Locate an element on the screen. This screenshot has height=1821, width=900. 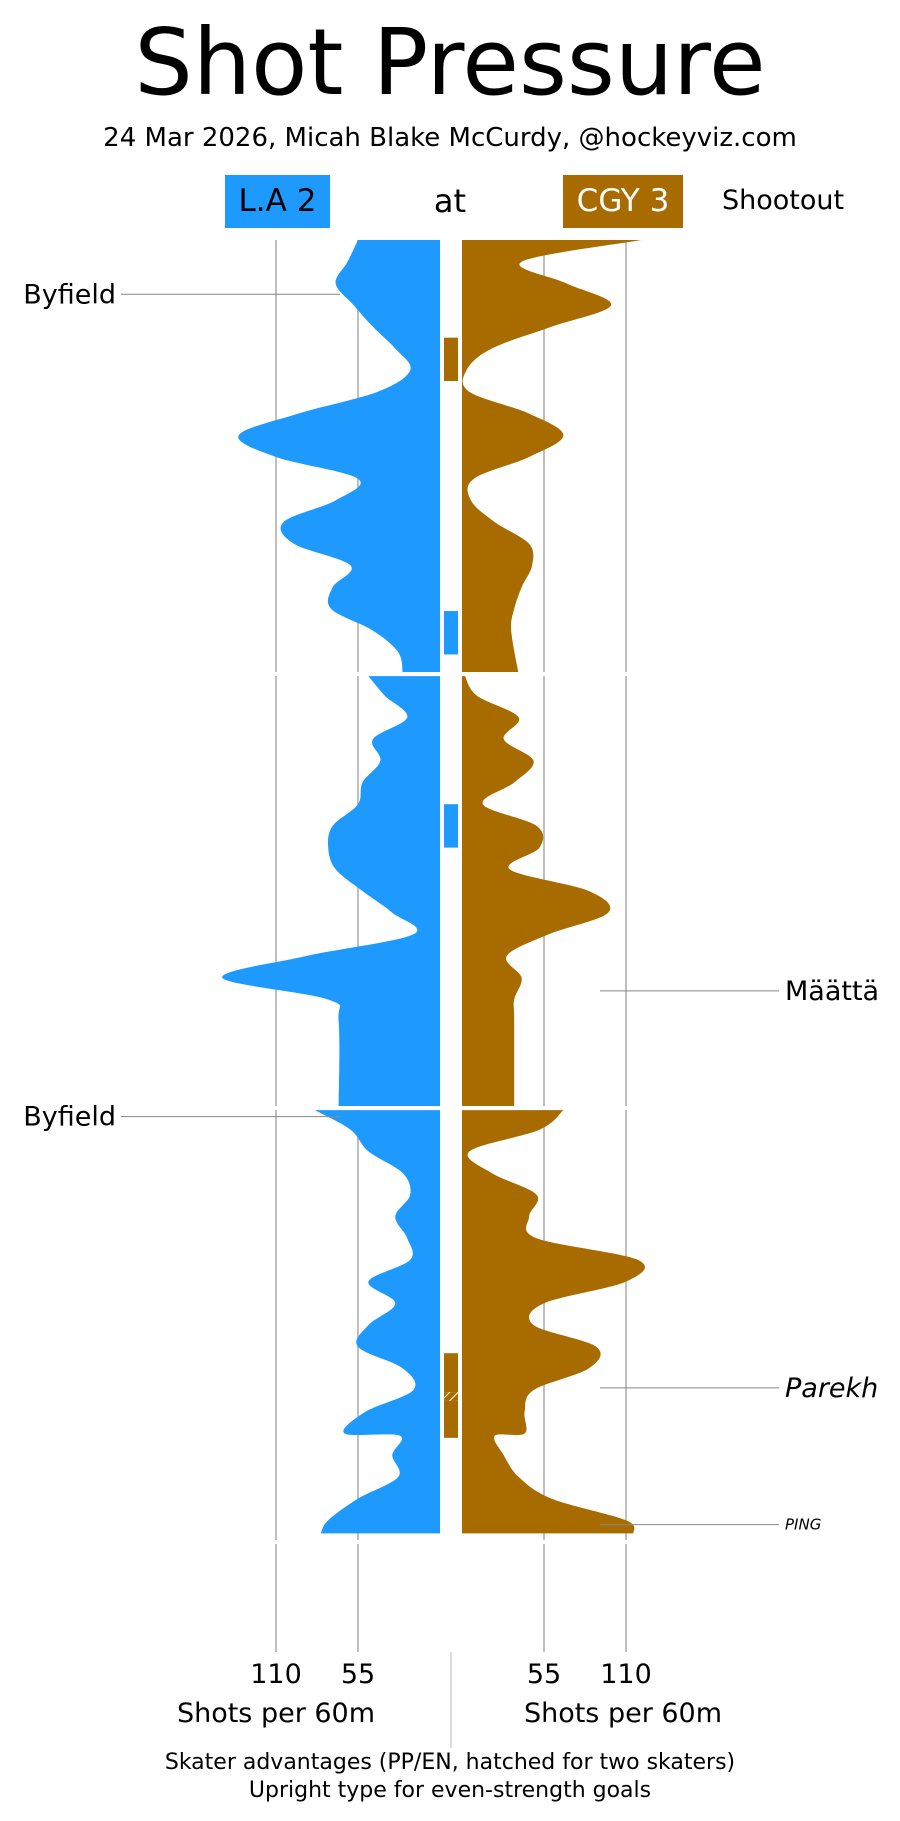
axis-label-left: Shots per 60m is located at coordinates (276, 1713).